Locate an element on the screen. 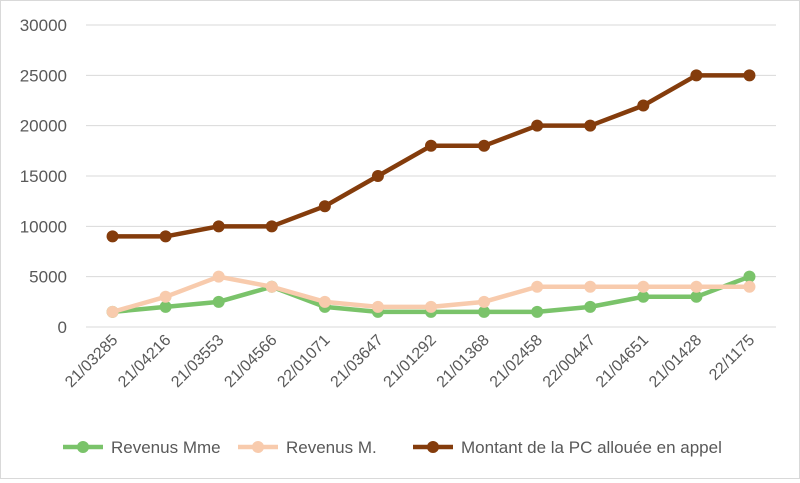 The width and height of the screenshot is (800, 483). x-tick-label: 21/03553 is located at coordinates (197, 361).